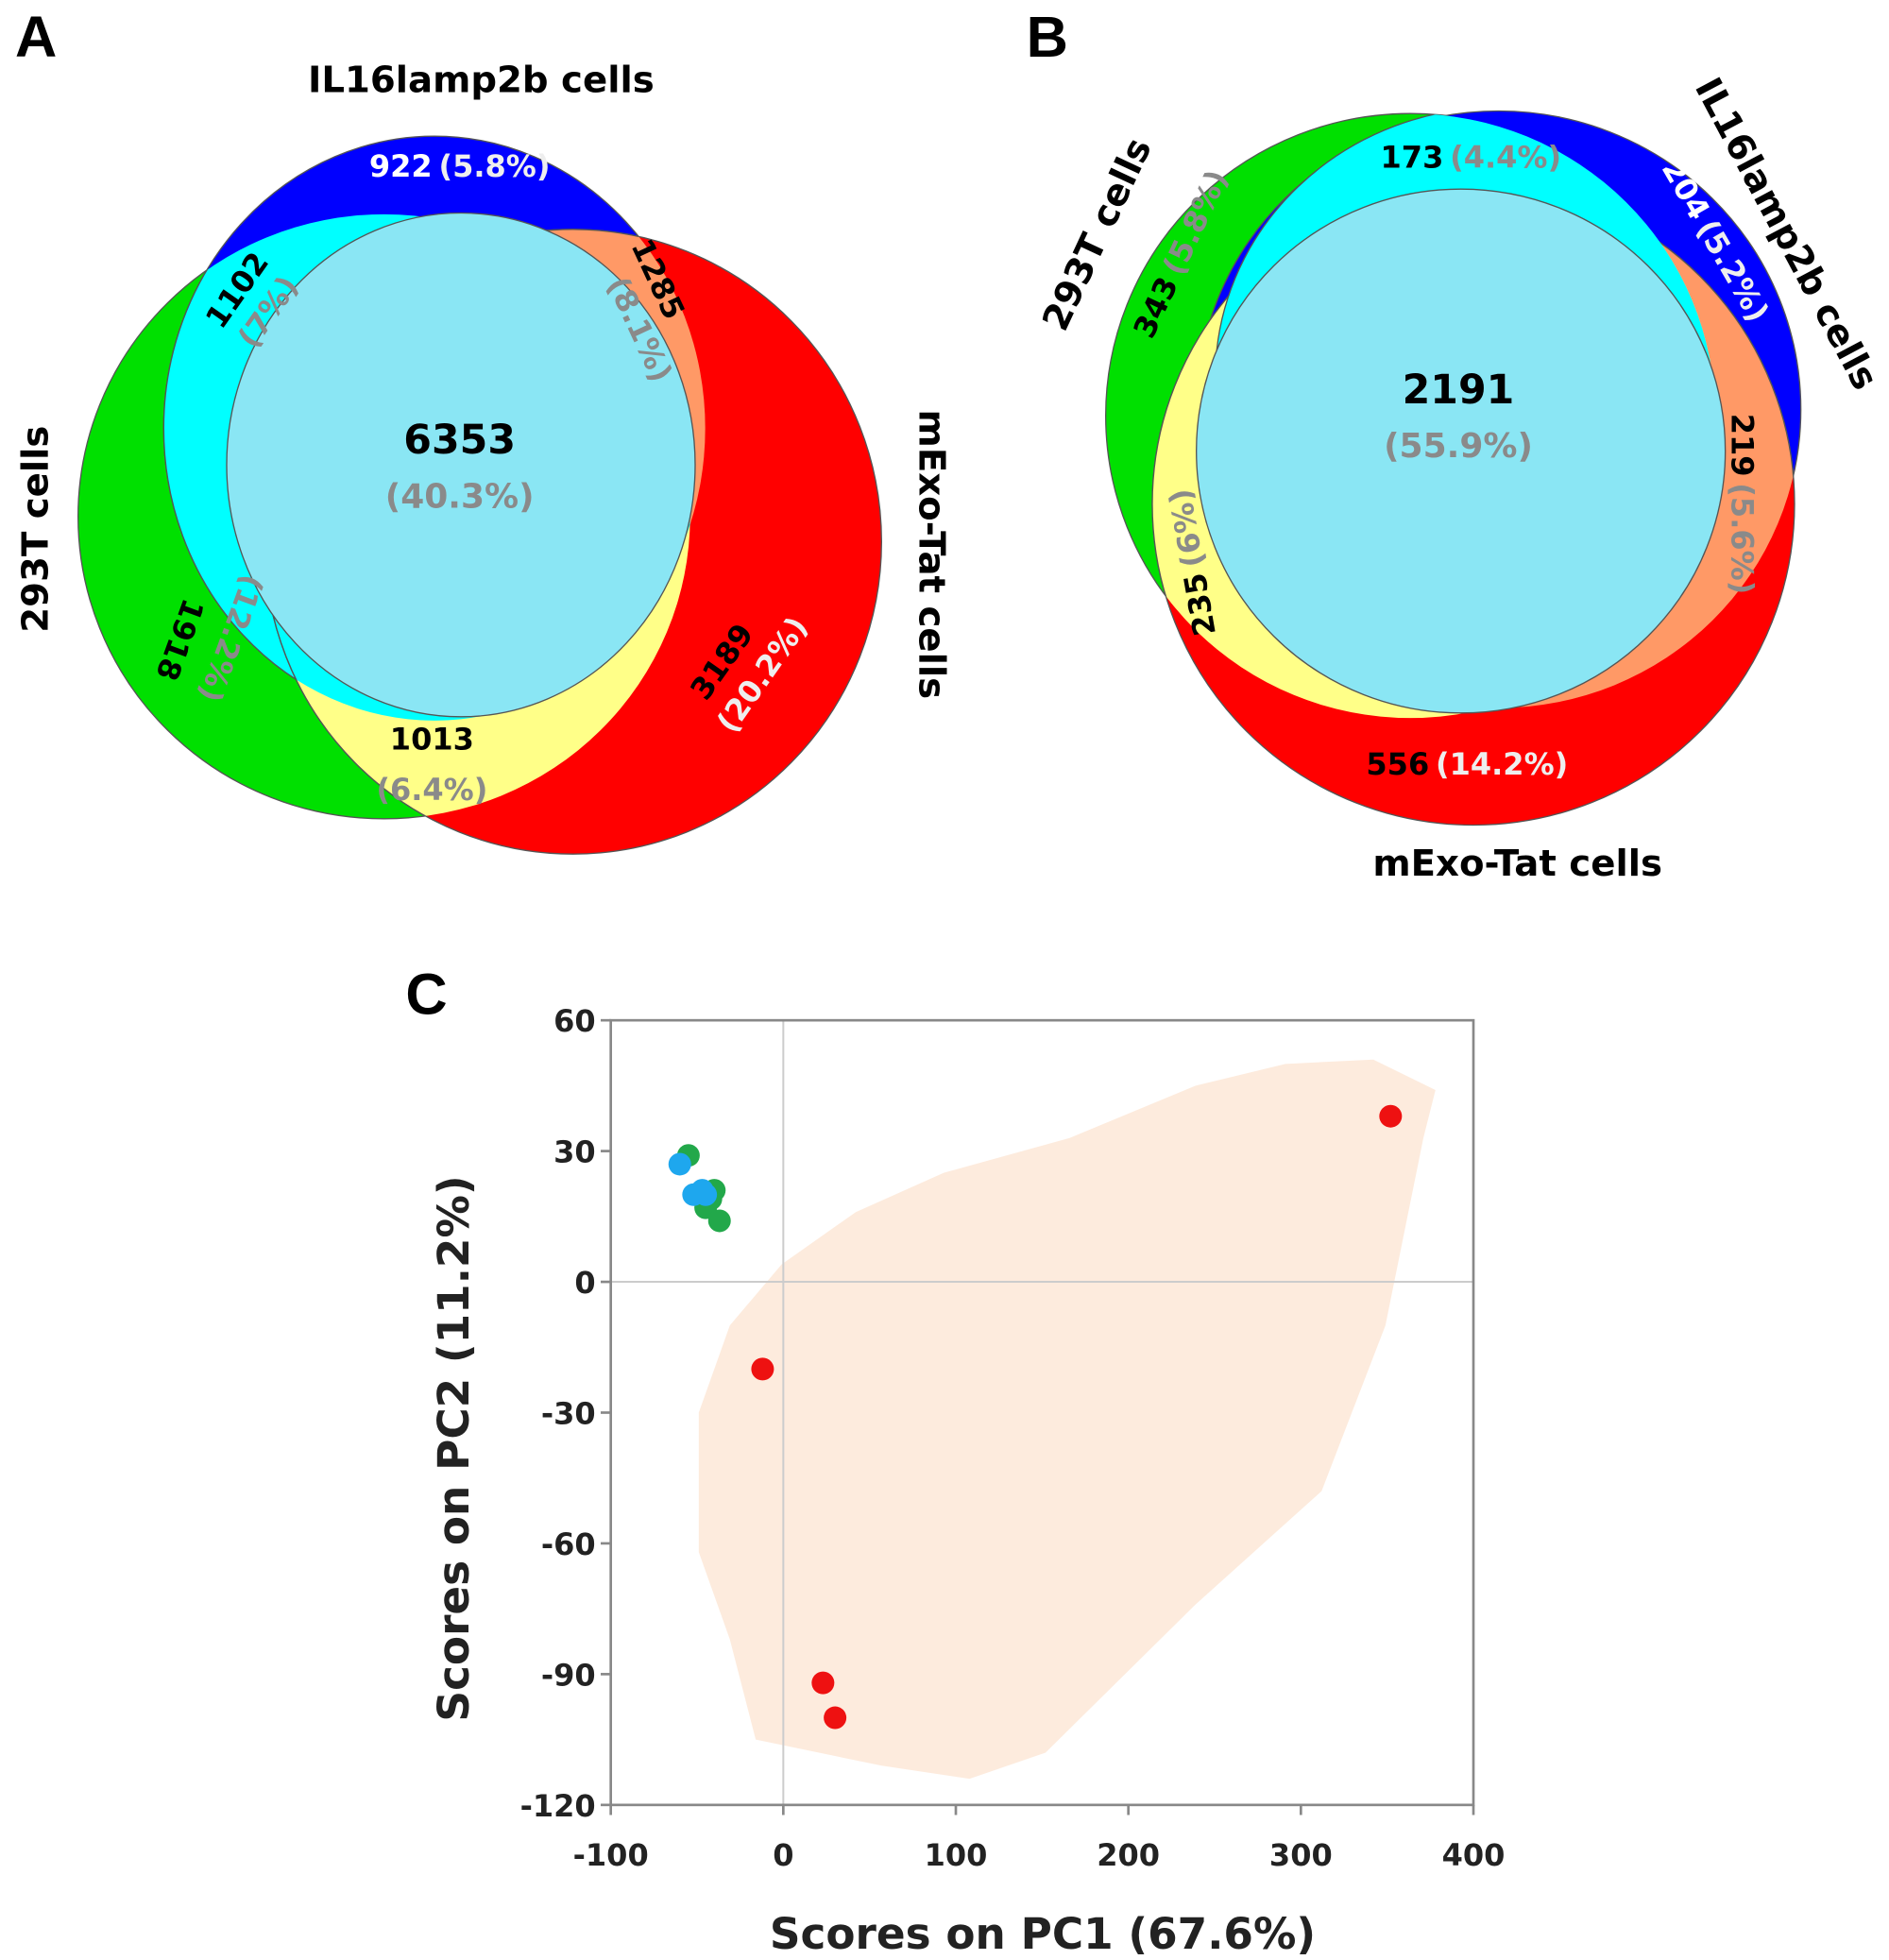 The image size is (1889, 1960). I want to click on y-tick-label: 0, so click(585, 1283).